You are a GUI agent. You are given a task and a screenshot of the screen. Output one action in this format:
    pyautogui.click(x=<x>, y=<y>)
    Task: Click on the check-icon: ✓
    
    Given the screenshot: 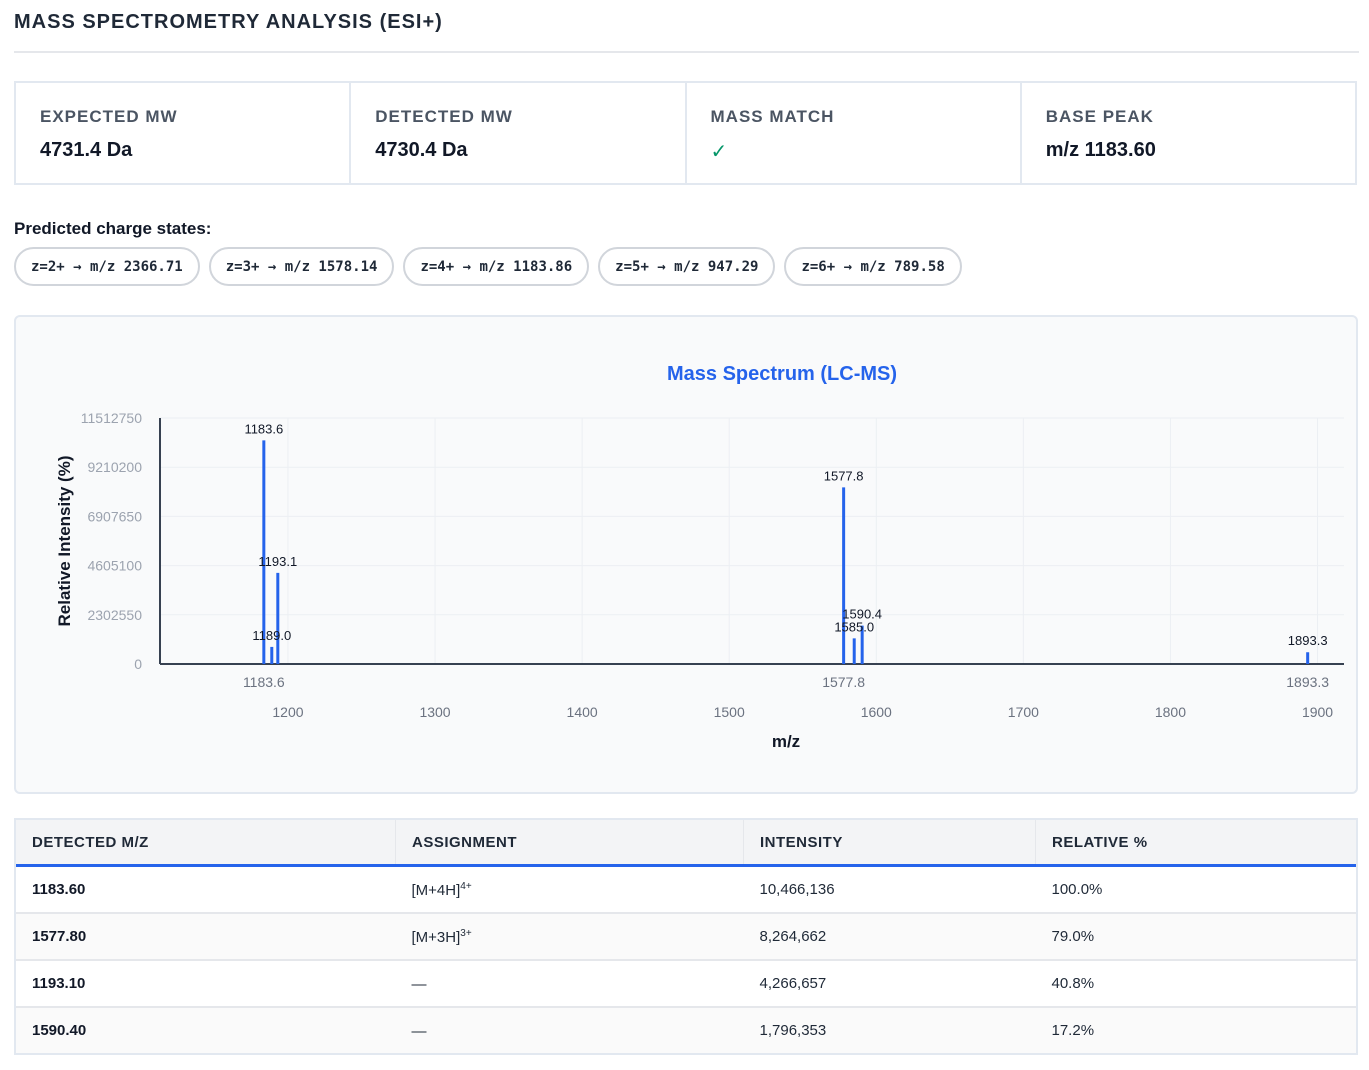 What is the action you would take?
    pyautogui.click(x=719, y=152)
    